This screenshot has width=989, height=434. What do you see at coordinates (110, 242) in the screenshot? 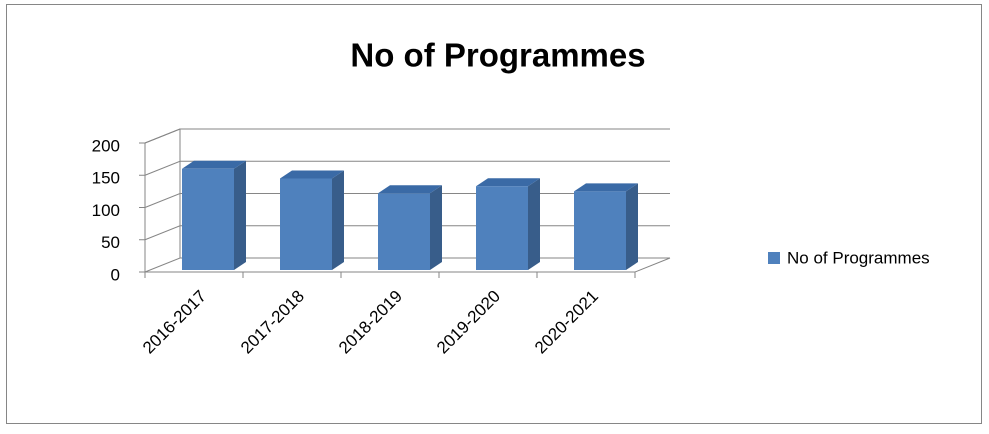
I see `y-tick-label: 50` at bounding box center [110, 242].